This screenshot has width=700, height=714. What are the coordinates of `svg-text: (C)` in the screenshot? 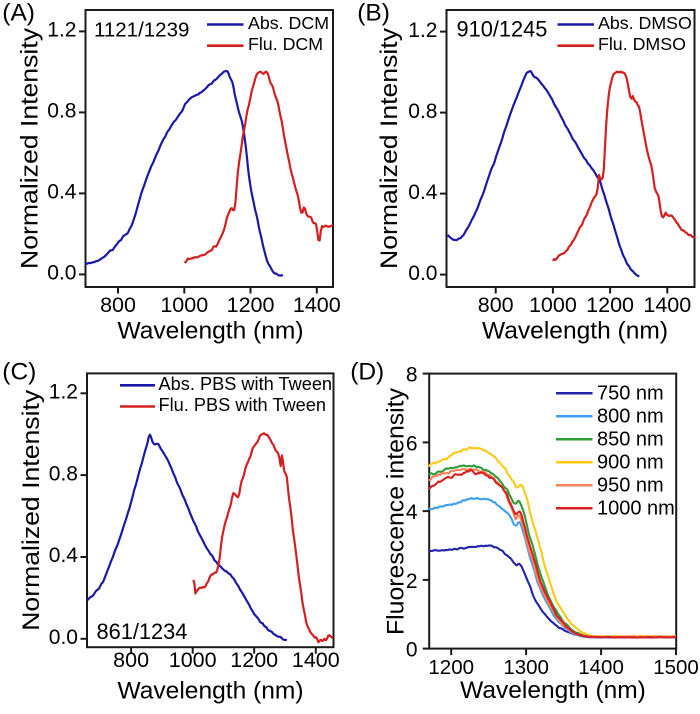 It's located at (19, 371).